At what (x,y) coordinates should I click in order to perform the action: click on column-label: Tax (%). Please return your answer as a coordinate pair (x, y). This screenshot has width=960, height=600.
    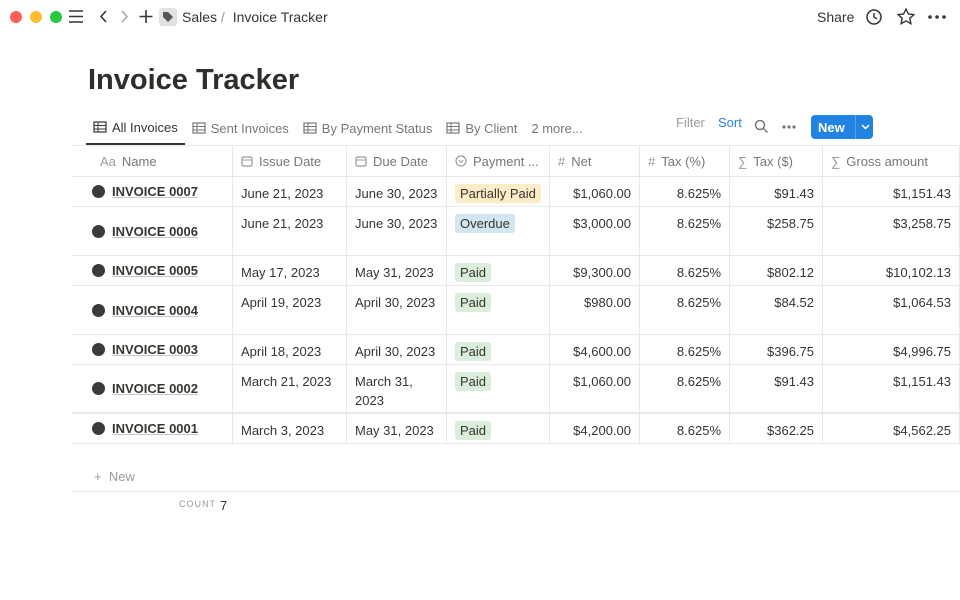
    Looking at the image, I should click on (683, 161).